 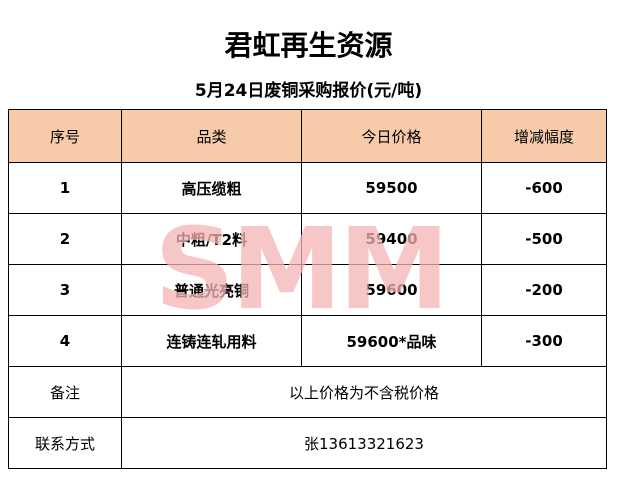 I want to click on contact-row: 联系方式 张13613321623, so click(x=307, y=443).